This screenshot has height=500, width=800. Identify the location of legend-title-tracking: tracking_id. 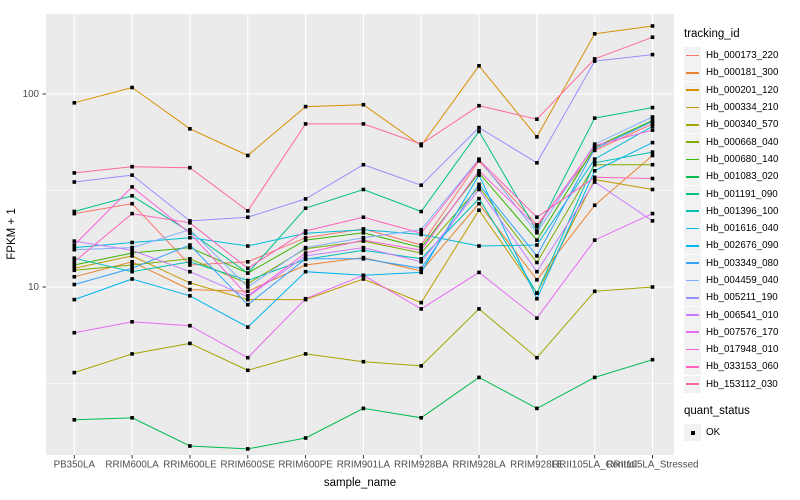
(712, 34).